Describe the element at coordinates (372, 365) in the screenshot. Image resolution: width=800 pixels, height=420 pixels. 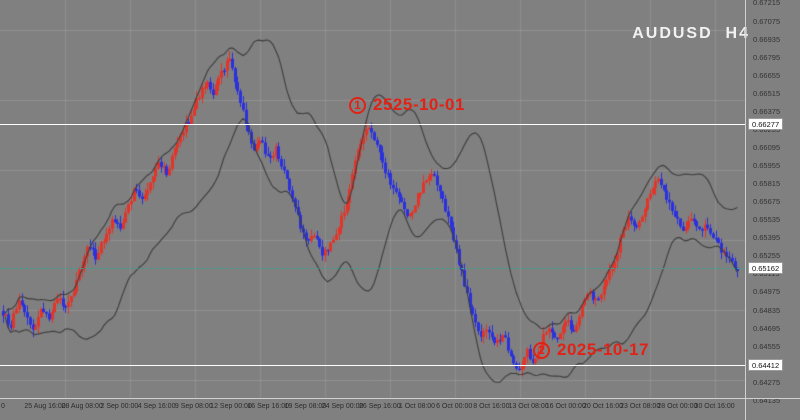
I see `price-line-0.64412` at that location.